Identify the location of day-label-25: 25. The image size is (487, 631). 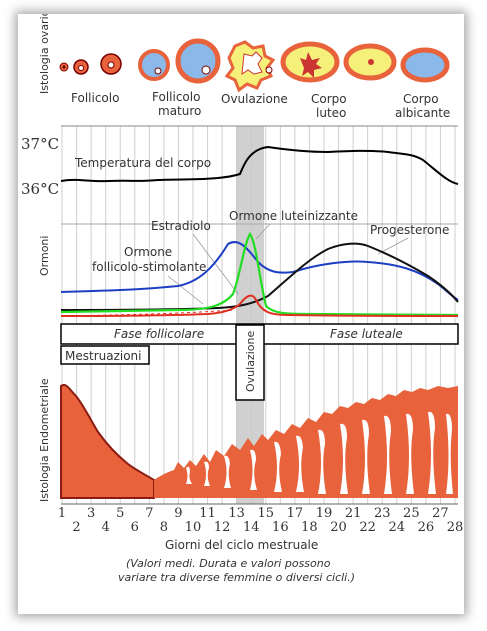
(411, 513).